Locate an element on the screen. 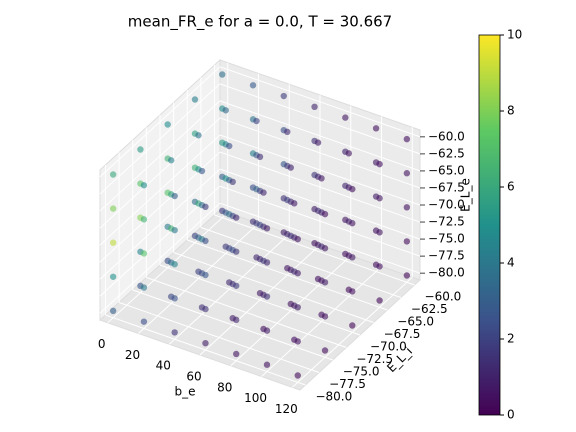 The width and height of the screenshot is (576, 432). y-tick-label: −75.0 is located at coordinates (361, 372).